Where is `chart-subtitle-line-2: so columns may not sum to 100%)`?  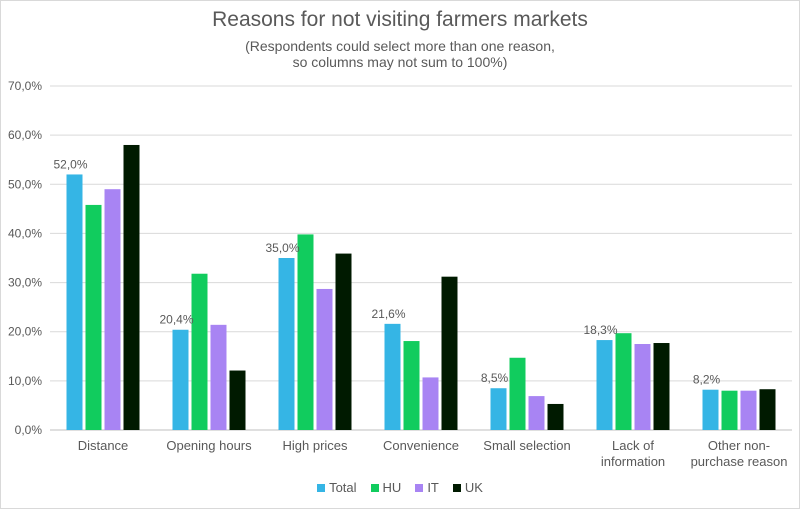
chart-subtitle-line-2: so columns may not sum to 100%) is located at coordinates (400, 62).